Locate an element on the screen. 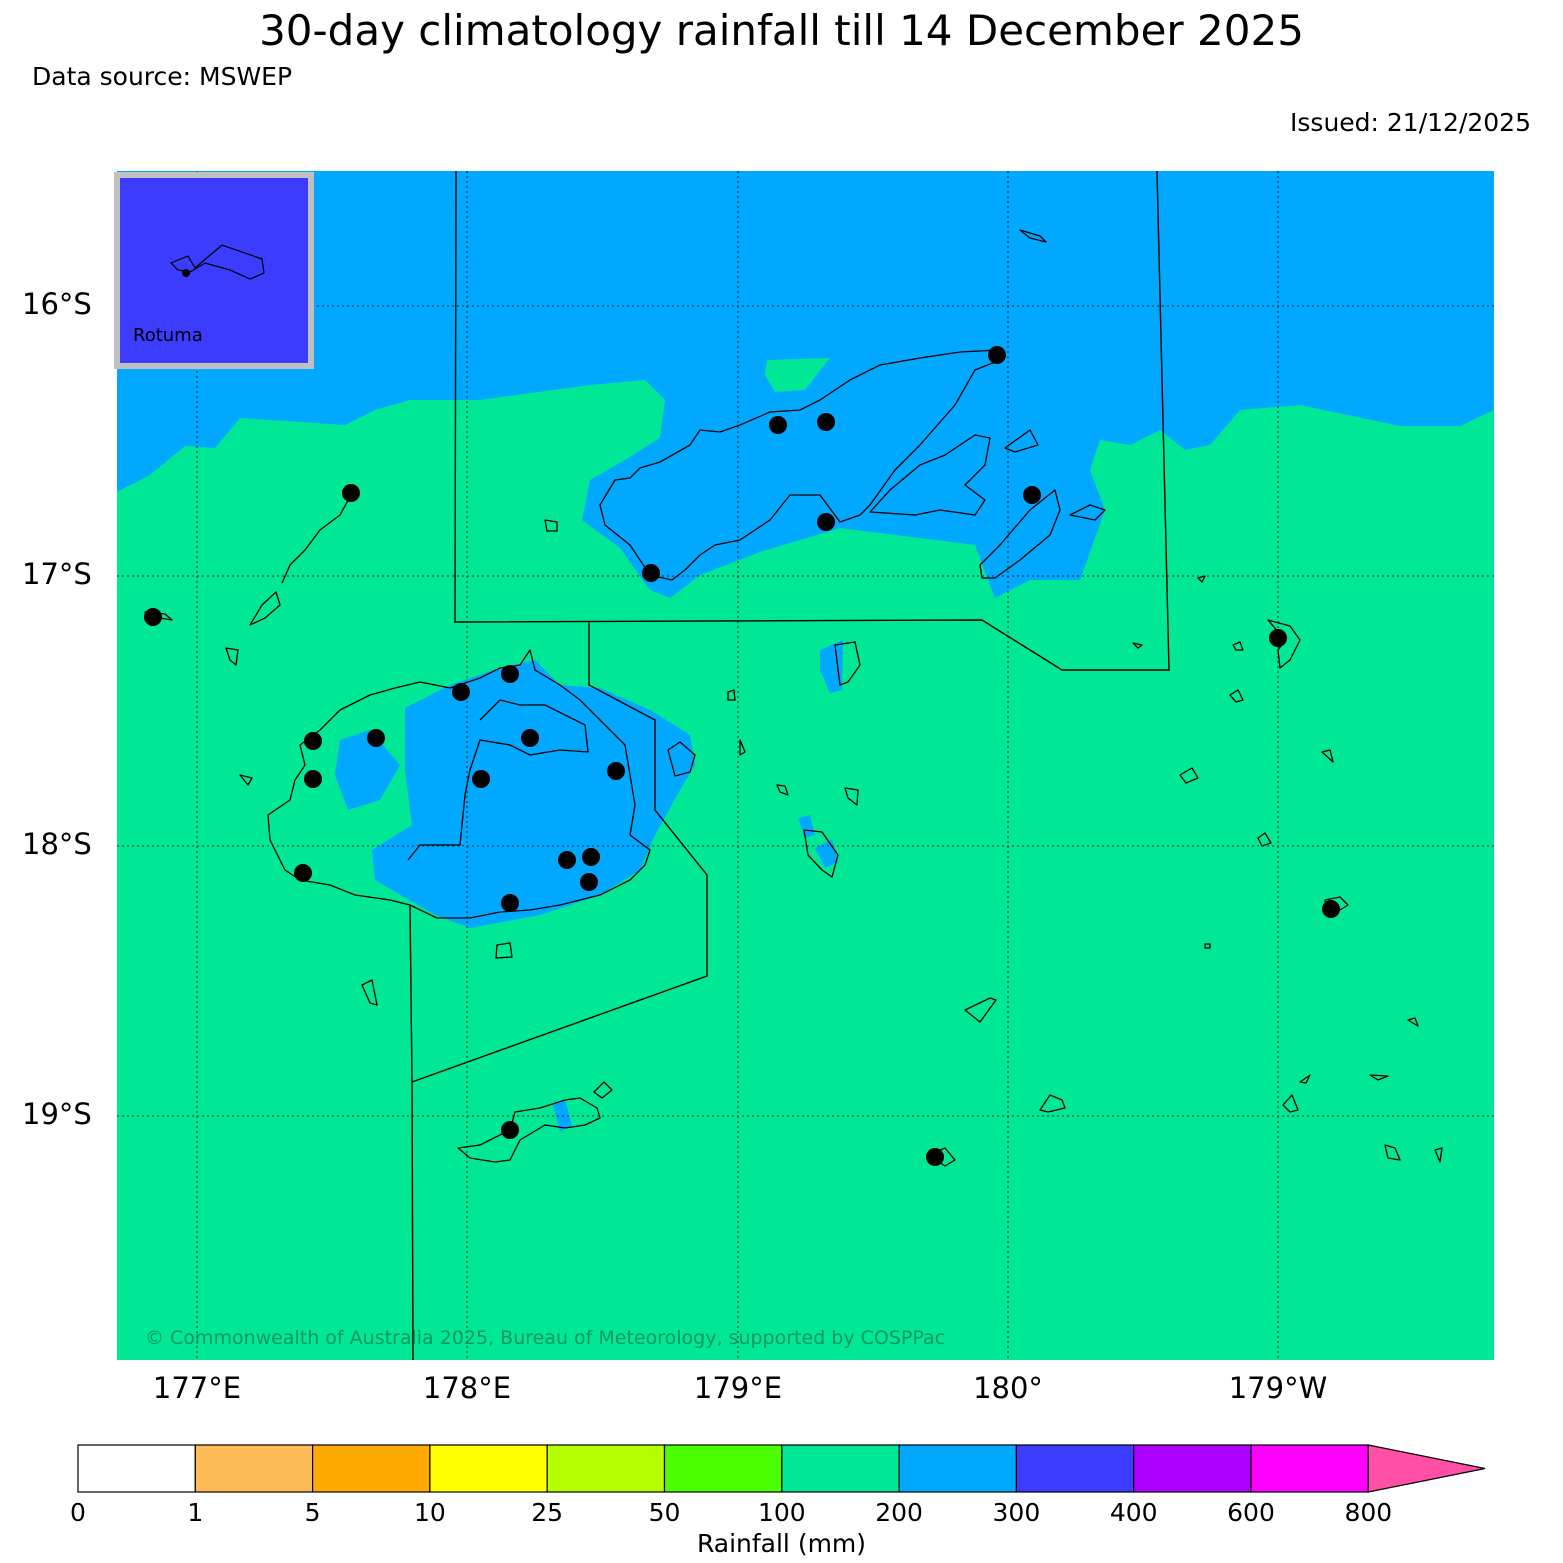  lat-label-17s: 17°S is located at coordinates (57, 574).